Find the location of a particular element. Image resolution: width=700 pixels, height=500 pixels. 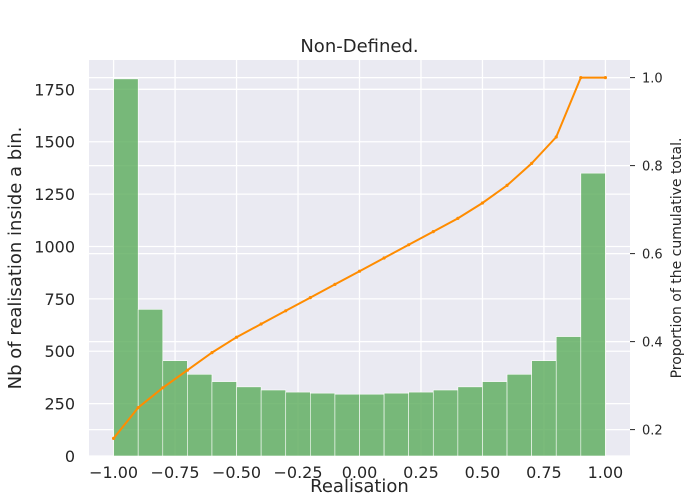

y-tick-label: 1500 is located at coordinates (54, 142).